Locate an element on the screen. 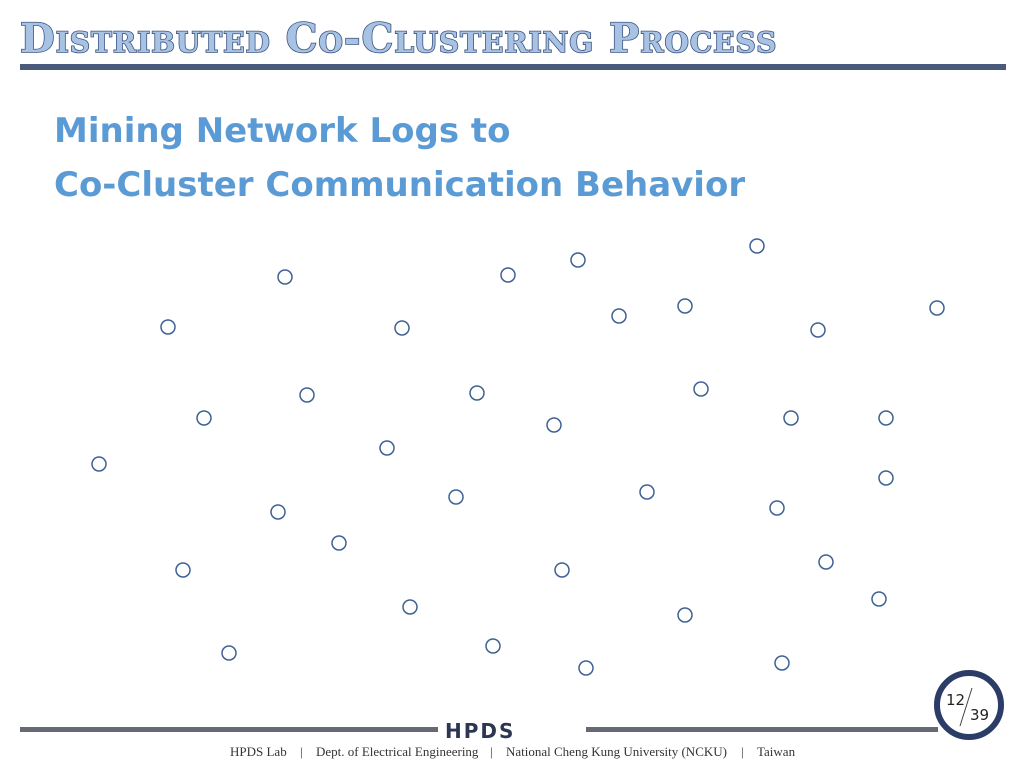  subtitle-line: Co-Cluster Communication Behavior is located at coordinates (399, 185).